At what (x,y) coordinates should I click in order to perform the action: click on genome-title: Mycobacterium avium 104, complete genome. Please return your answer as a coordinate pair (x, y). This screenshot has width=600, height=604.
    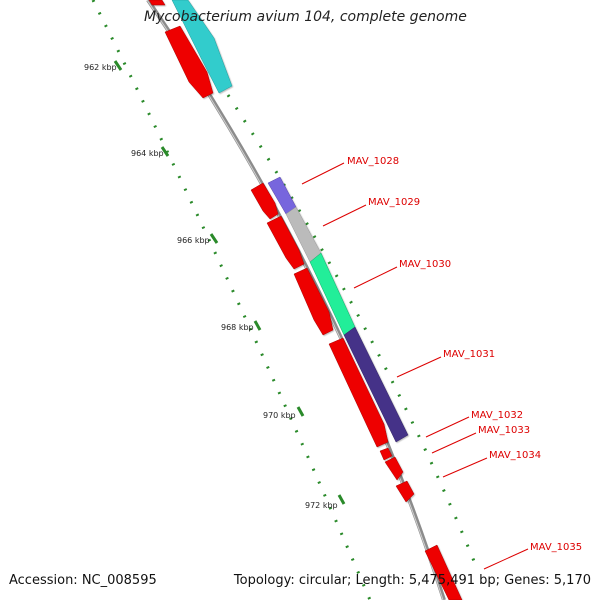
    Looking at the image, I should click on (305, 17).